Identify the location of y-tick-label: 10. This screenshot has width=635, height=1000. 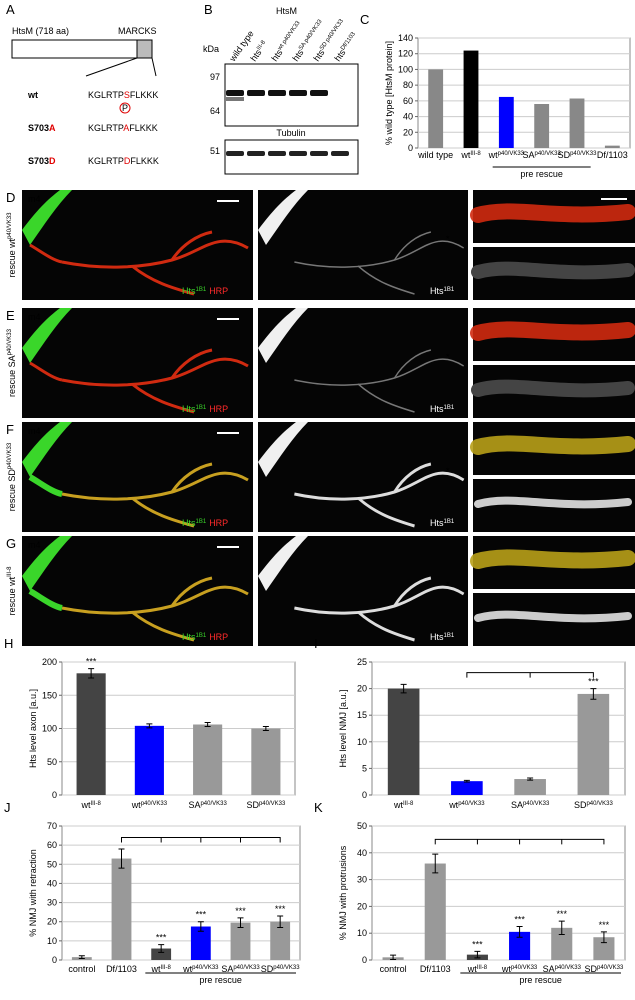
(362, 933).